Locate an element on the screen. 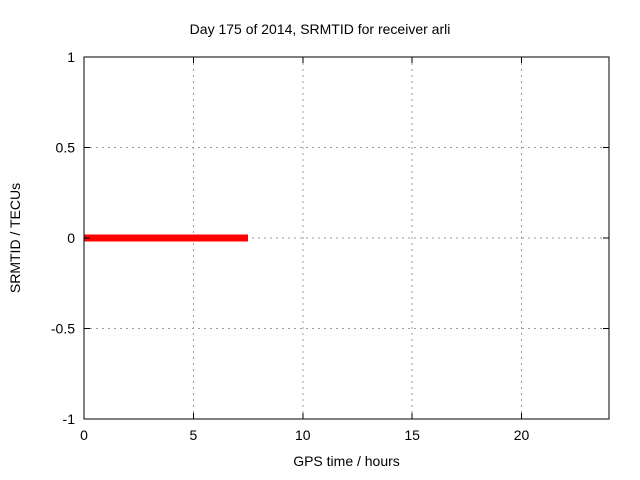 The image size is (640, 480). y-tick-label: 1 is located at coordinates (71, 57).